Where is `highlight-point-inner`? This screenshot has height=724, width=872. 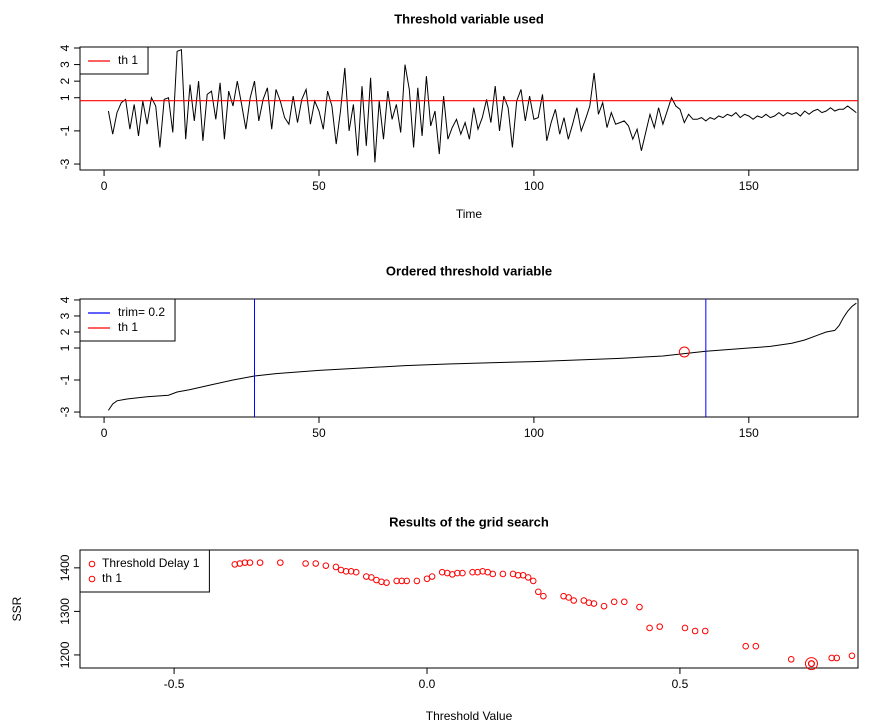
highlight-point-inner is located at coordinates (811, 664).